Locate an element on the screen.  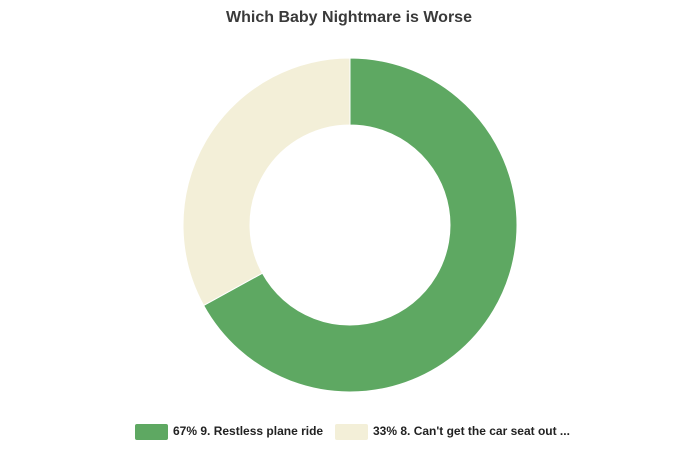
legend-category: 9. Restless plane ride is located at coordinates (261, 431).